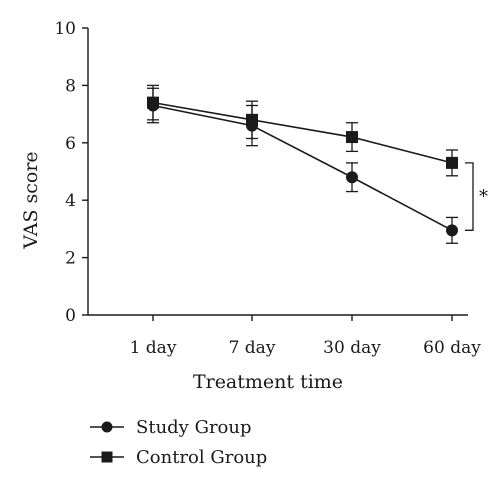  What do you see at coordinates (201, 457) in the screenshot?
I see `legend-label-control: Control Group` at bounding box center [201, 457].